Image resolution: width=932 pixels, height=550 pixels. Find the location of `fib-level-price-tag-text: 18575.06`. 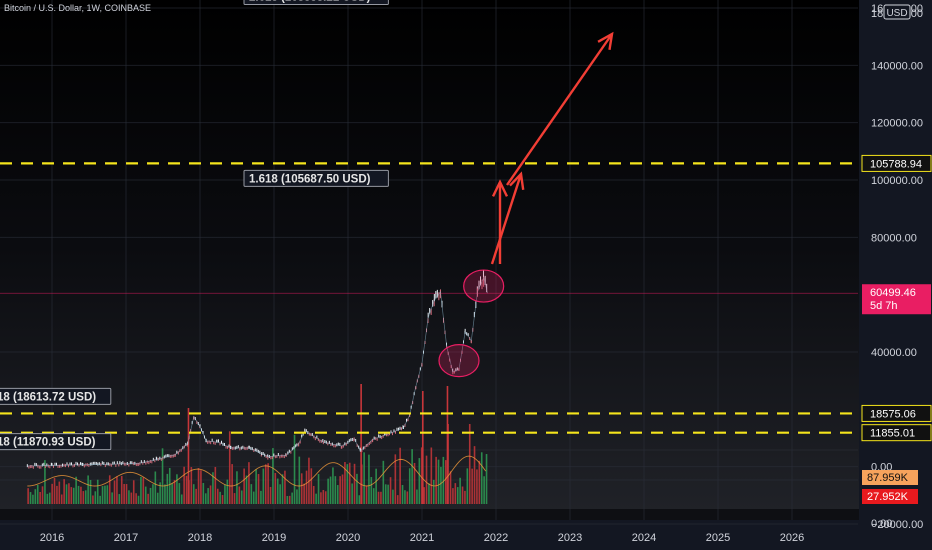

fib-level-price-tag-text: 18575.06 is located at coordinates (893, 414).